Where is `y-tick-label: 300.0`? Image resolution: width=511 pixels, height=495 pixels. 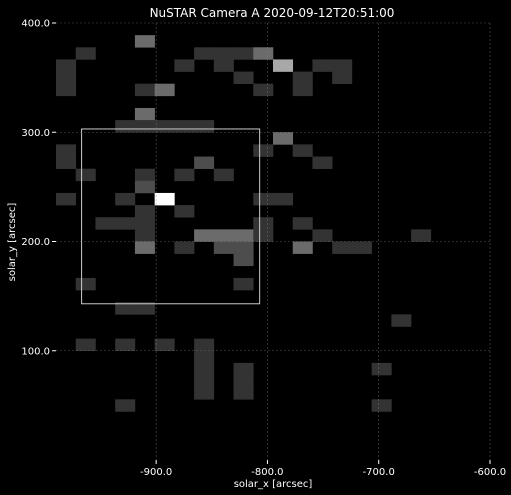 y-tick-label: 300.0 is located at coordinates (35, 133).